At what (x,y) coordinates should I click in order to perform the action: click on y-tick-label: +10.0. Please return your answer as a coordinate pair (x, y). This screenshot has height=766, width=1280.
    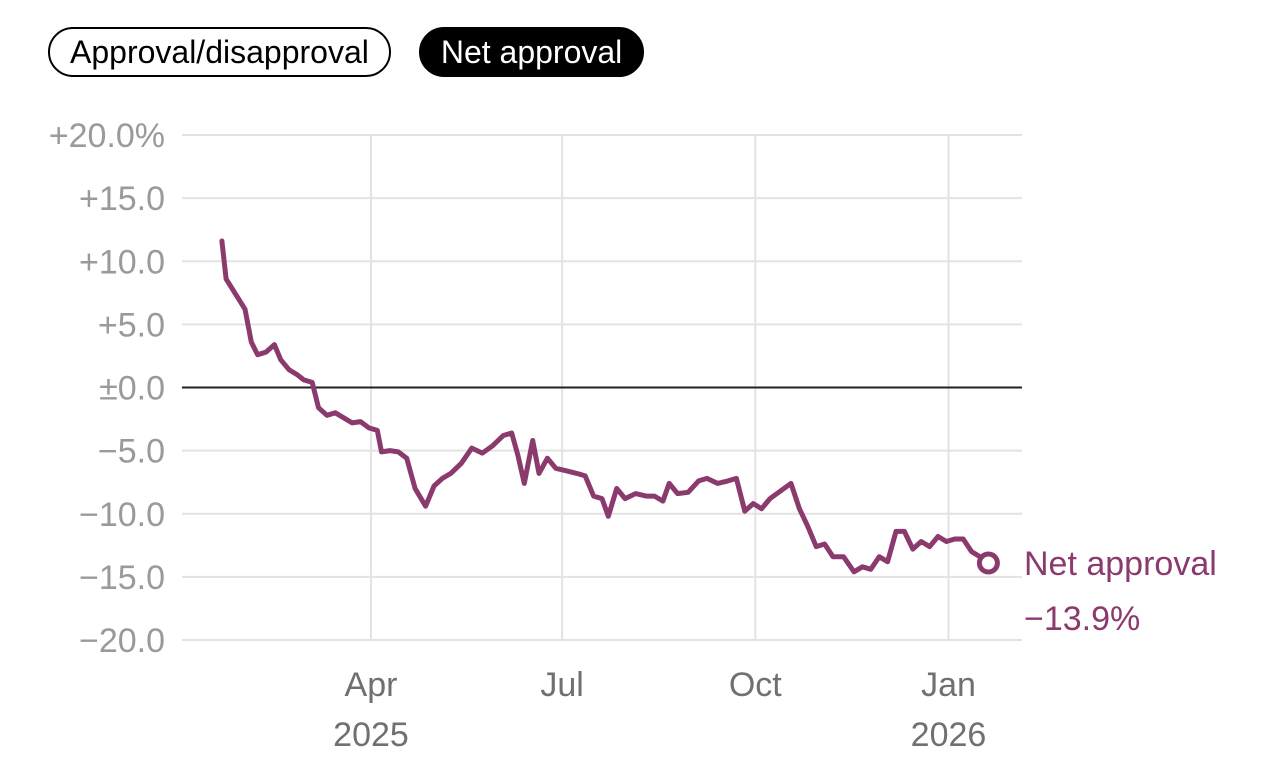
    Looking at the image, I should click on (122, 262).